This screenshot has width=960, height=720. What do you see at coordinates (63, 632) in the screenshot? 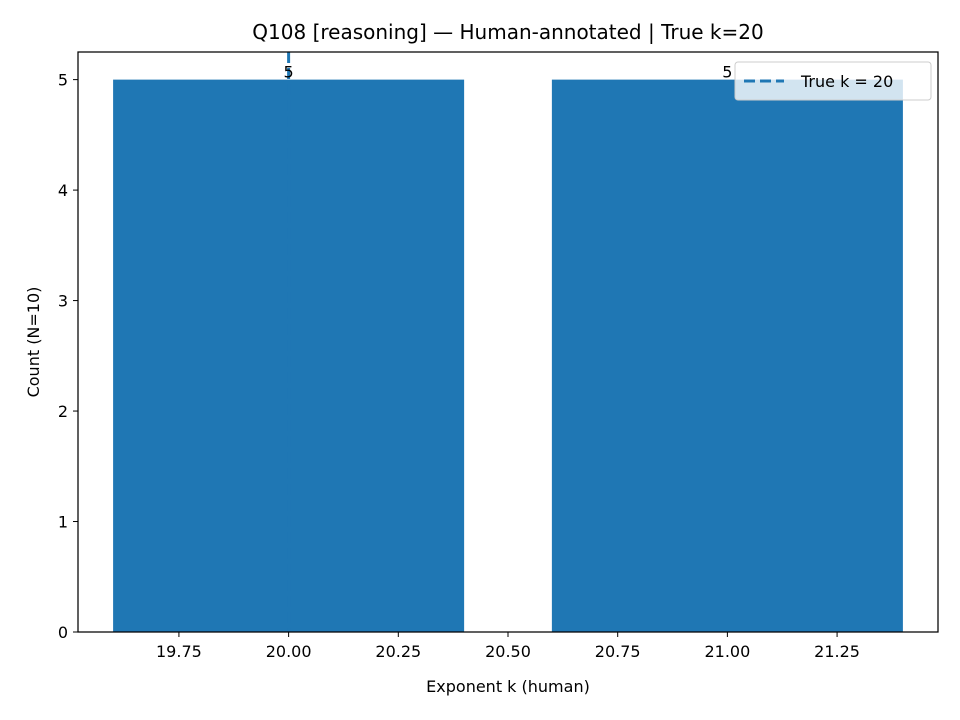
I see `y-tick-label-0: 0` at bounding box center [63, 632].